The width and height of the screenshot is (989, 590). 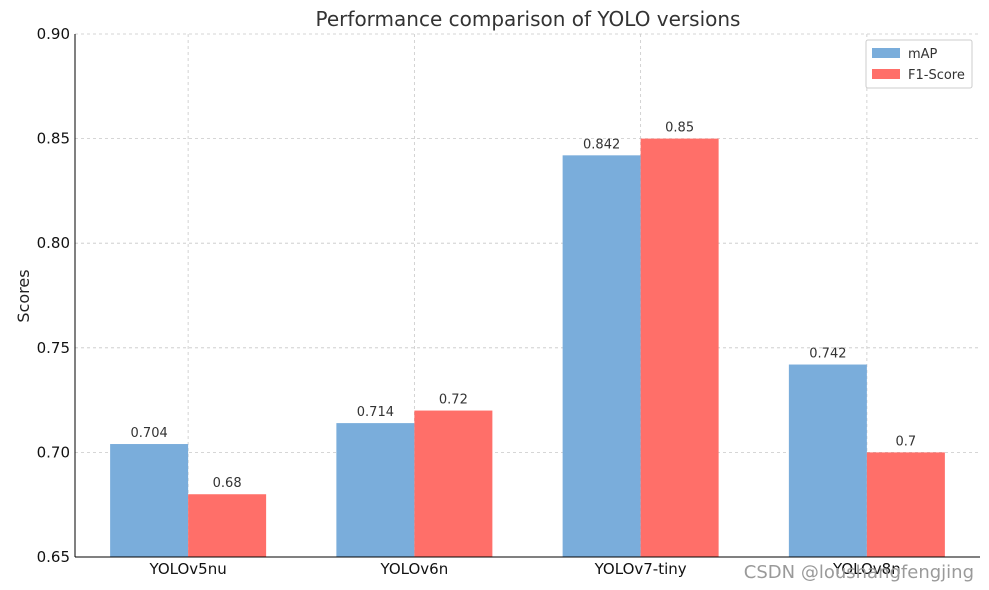 What do you see at coordinates (188, 569) in the screenshot?
I see `x-tick-label: YOLOv5nu` at bounding box center [188, 569].